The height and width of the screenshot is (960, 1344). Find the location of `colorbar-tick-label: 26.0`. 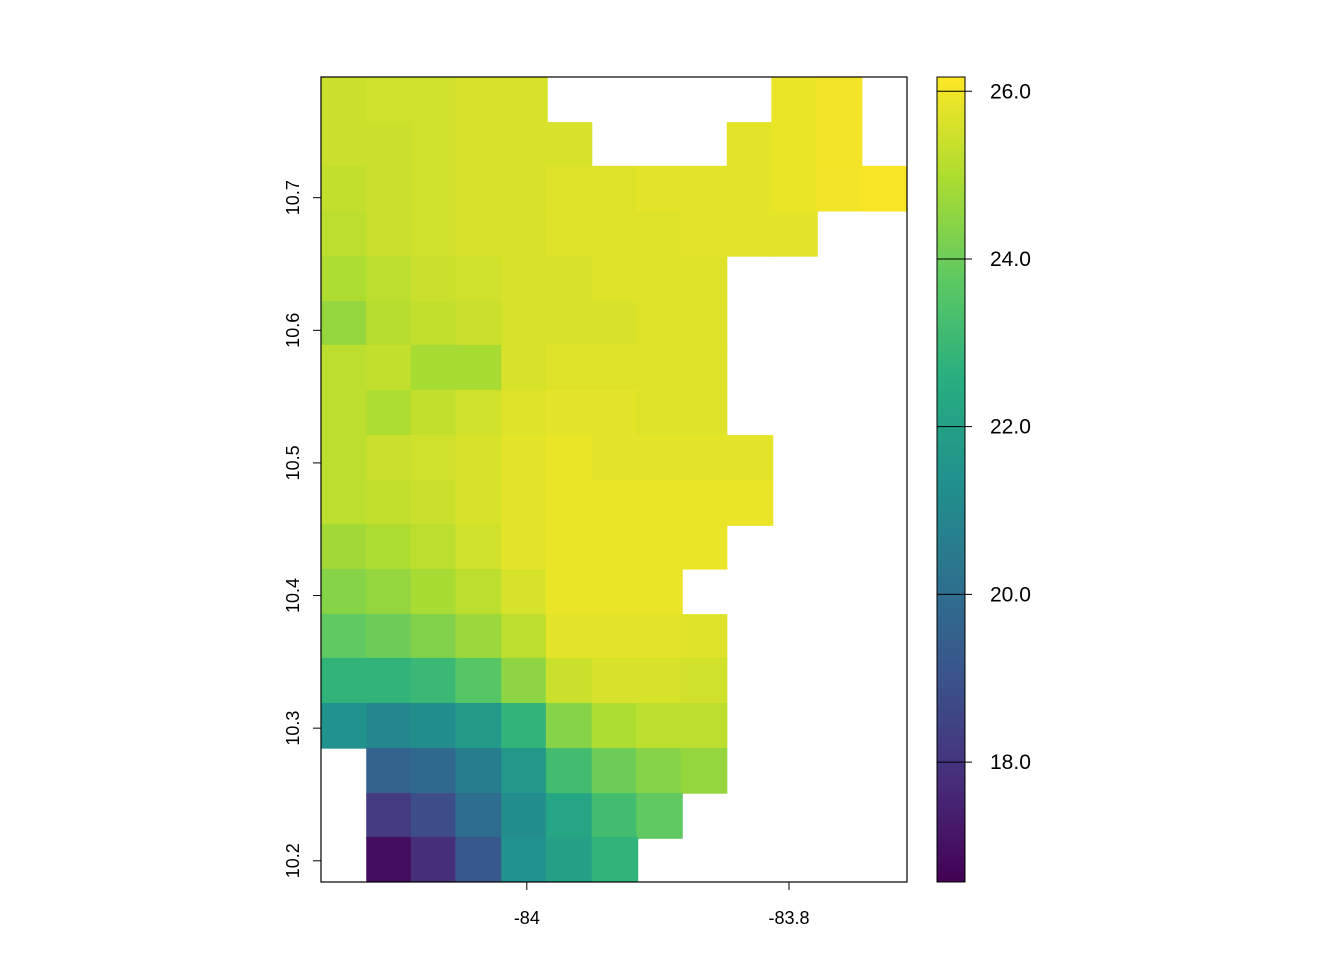

colorbar-tick-label: 26.0 is located at coordinates (1010, 91).